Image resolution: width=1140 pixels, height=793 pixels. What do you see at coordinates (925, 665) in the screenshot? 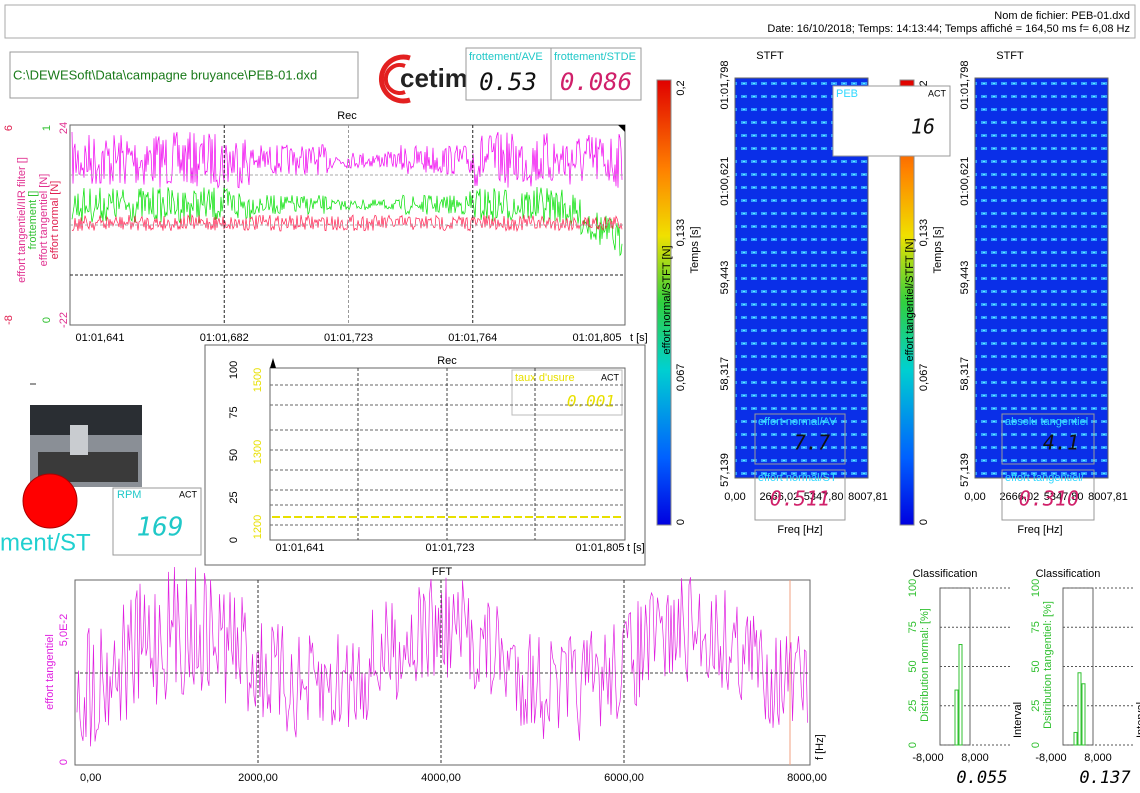
I see `y-axis-label: Distribution normal: [%]` at bounding box center [925, 665].